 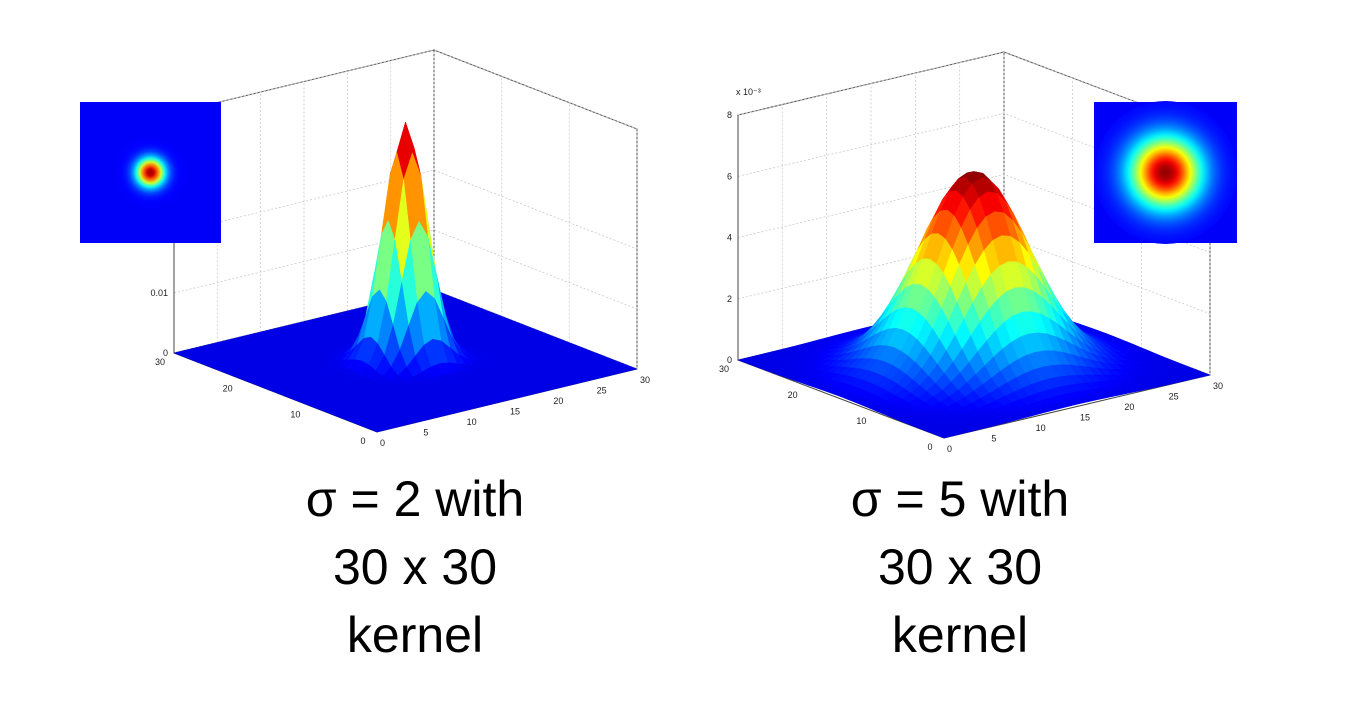 What do you see at coordinates (729, 176) in the screenshot?
I see `z-tick-label: 6` at bounding box center [729, 176].